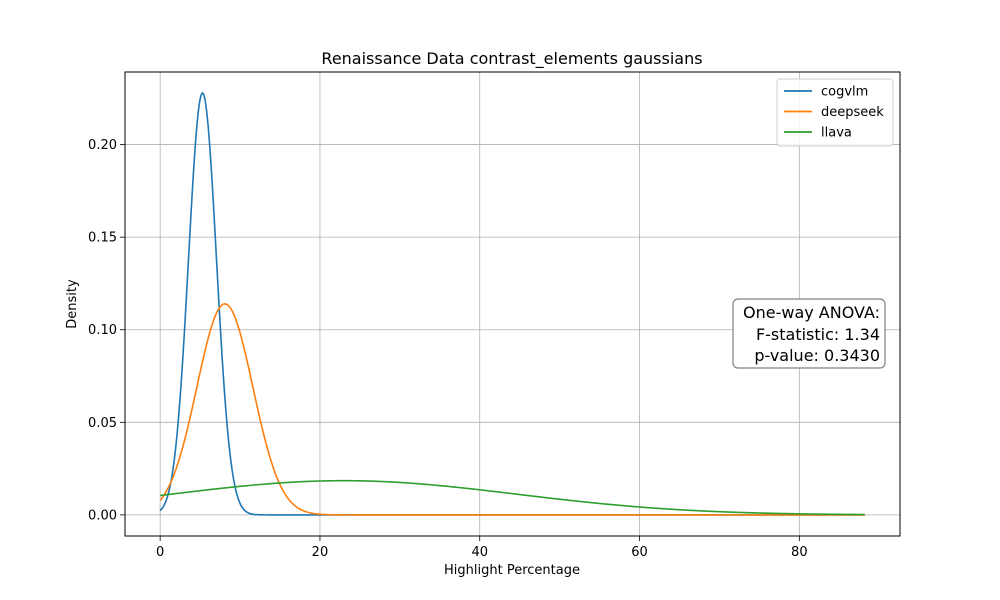  Describe the element at coordinates (811, 312) in the screenshot. I see `anova-line-title: One-way ANOVA:` at that location.